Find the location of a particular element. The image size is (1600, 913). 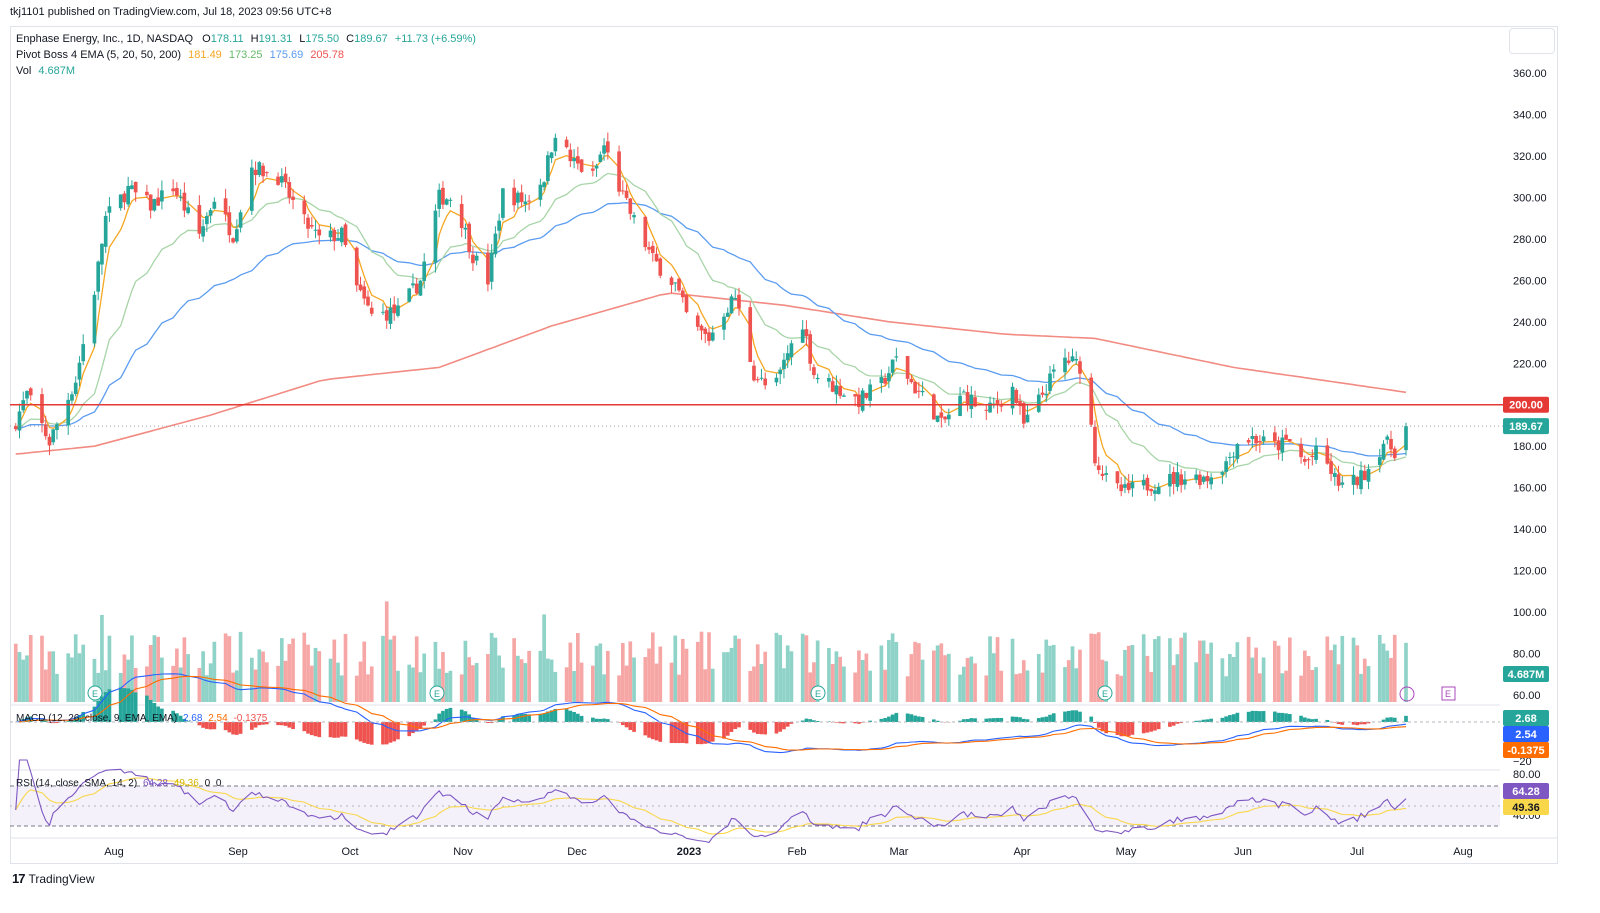

high-value: 191.31 is located at coordinates (275, 39).